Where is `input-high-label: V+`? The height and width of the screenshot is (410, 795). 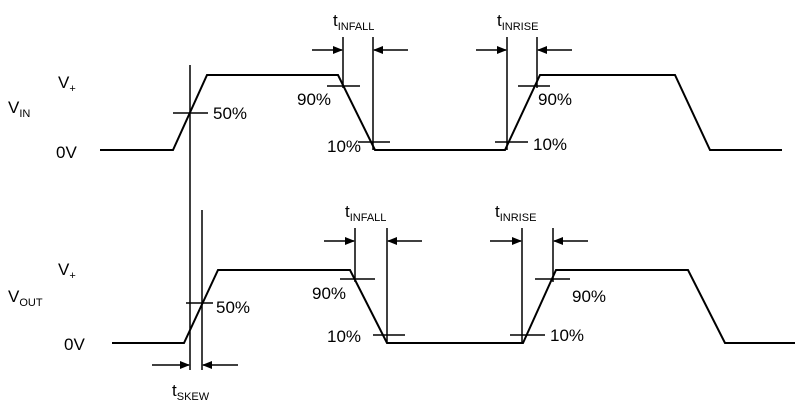
input-high-label: V+ is located at coordinates (67, 84).